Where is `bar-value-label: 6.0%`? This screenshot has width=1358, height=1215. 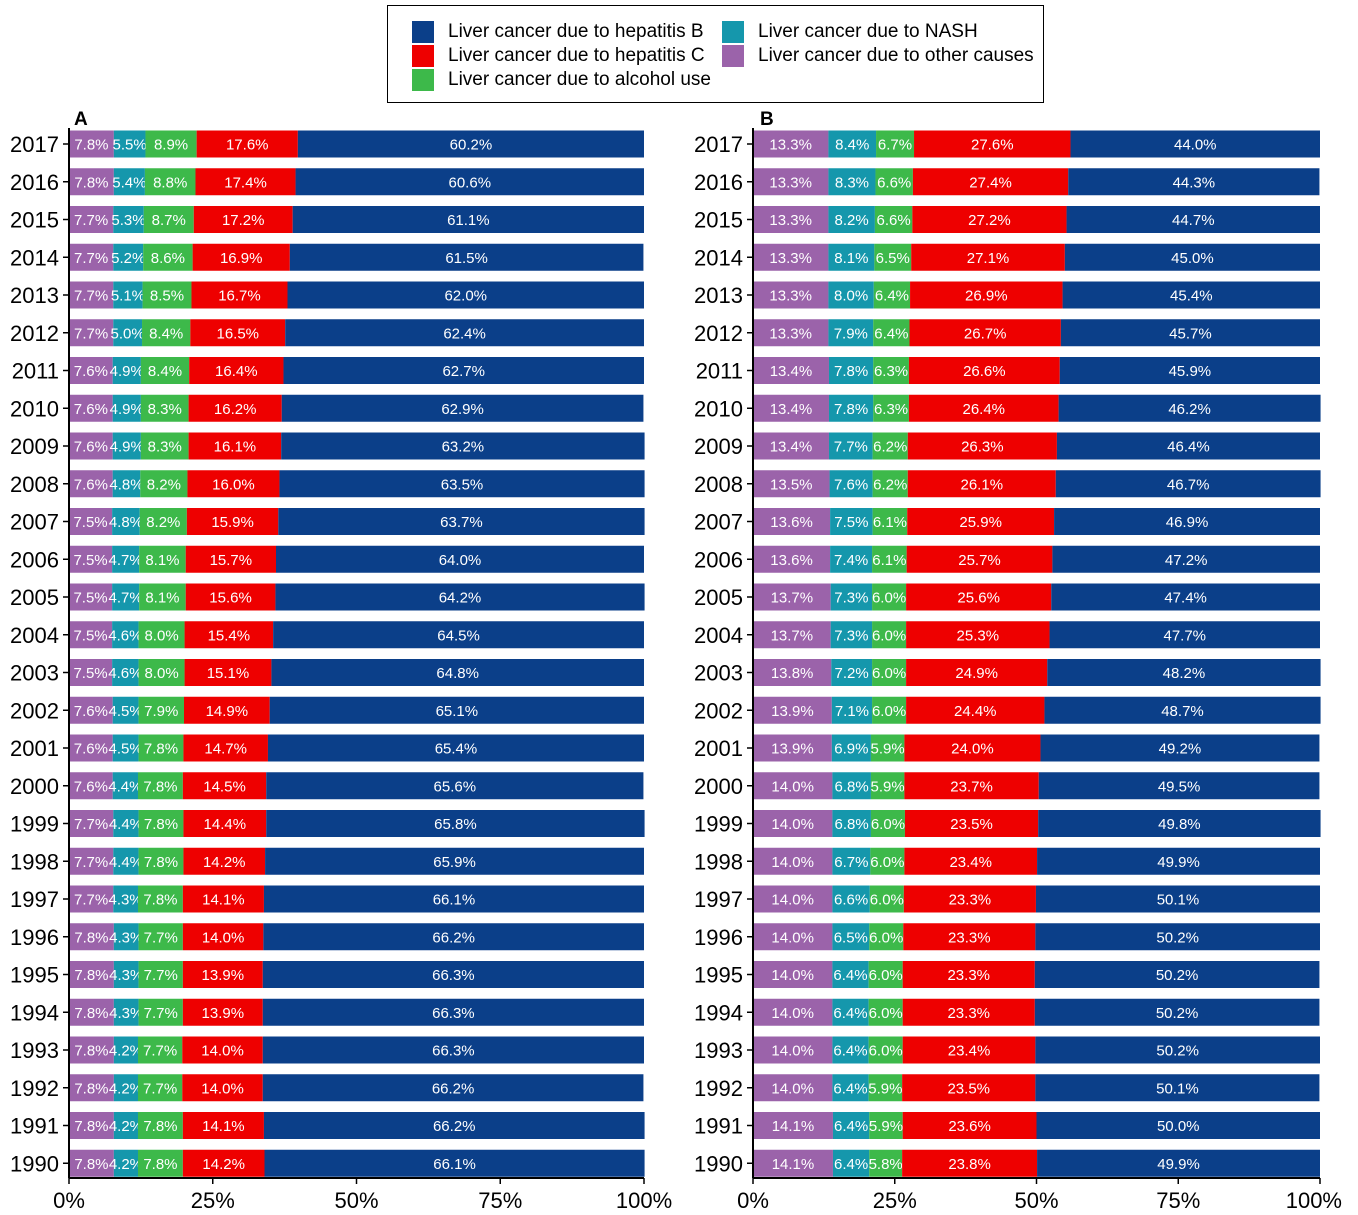 bar-value-label: 6.0% is located at coordinates (886, 975).